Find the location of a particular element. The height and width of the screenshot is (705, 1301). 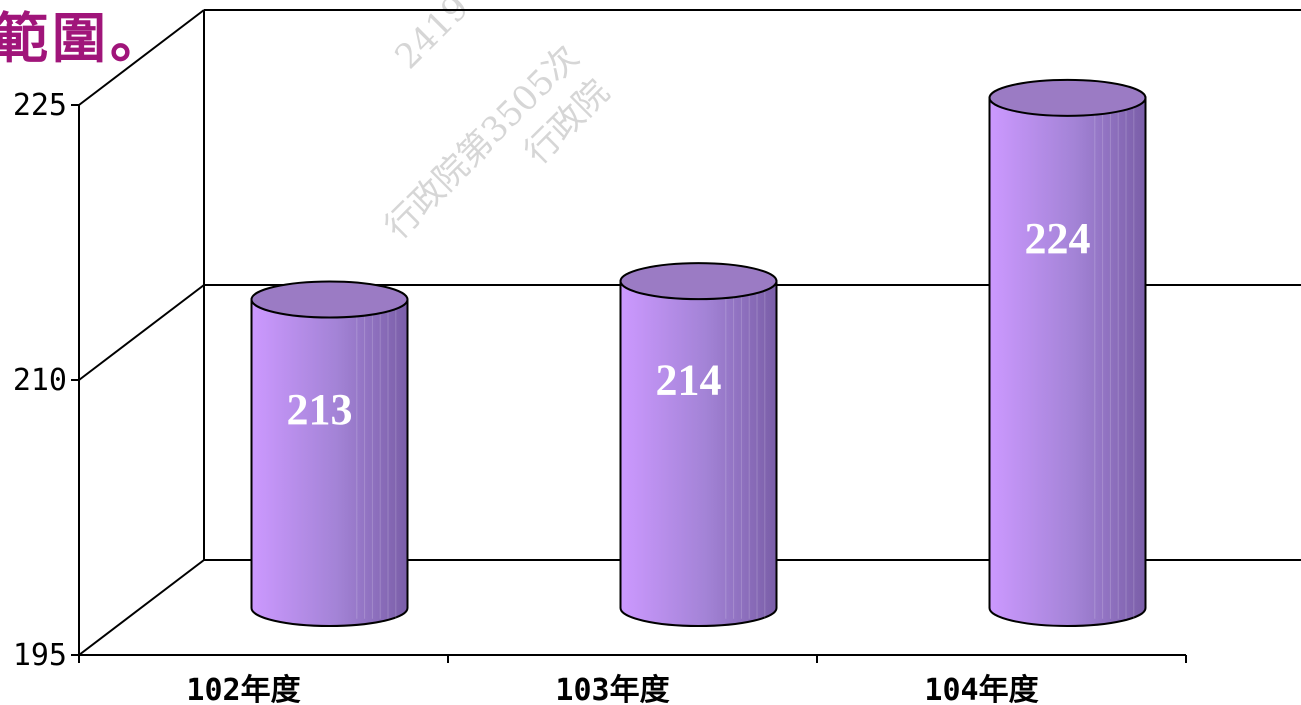

data-label: 214 is located at coordinates (689, 380).